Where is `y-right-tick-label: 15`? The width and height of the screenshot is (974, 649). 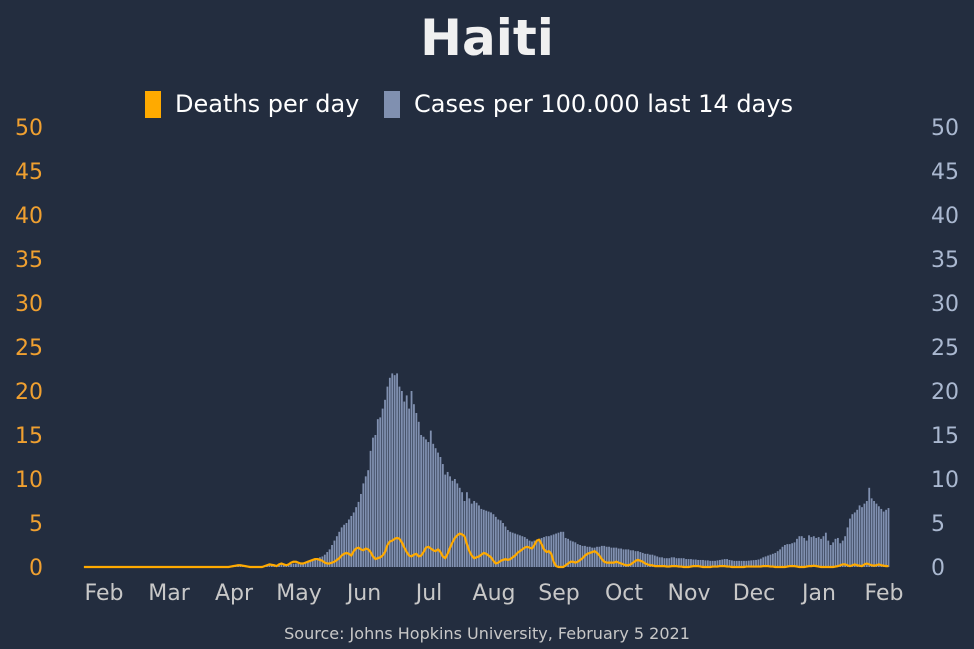
y-right-tick-label: 15 is located at coordinates (945, 436).